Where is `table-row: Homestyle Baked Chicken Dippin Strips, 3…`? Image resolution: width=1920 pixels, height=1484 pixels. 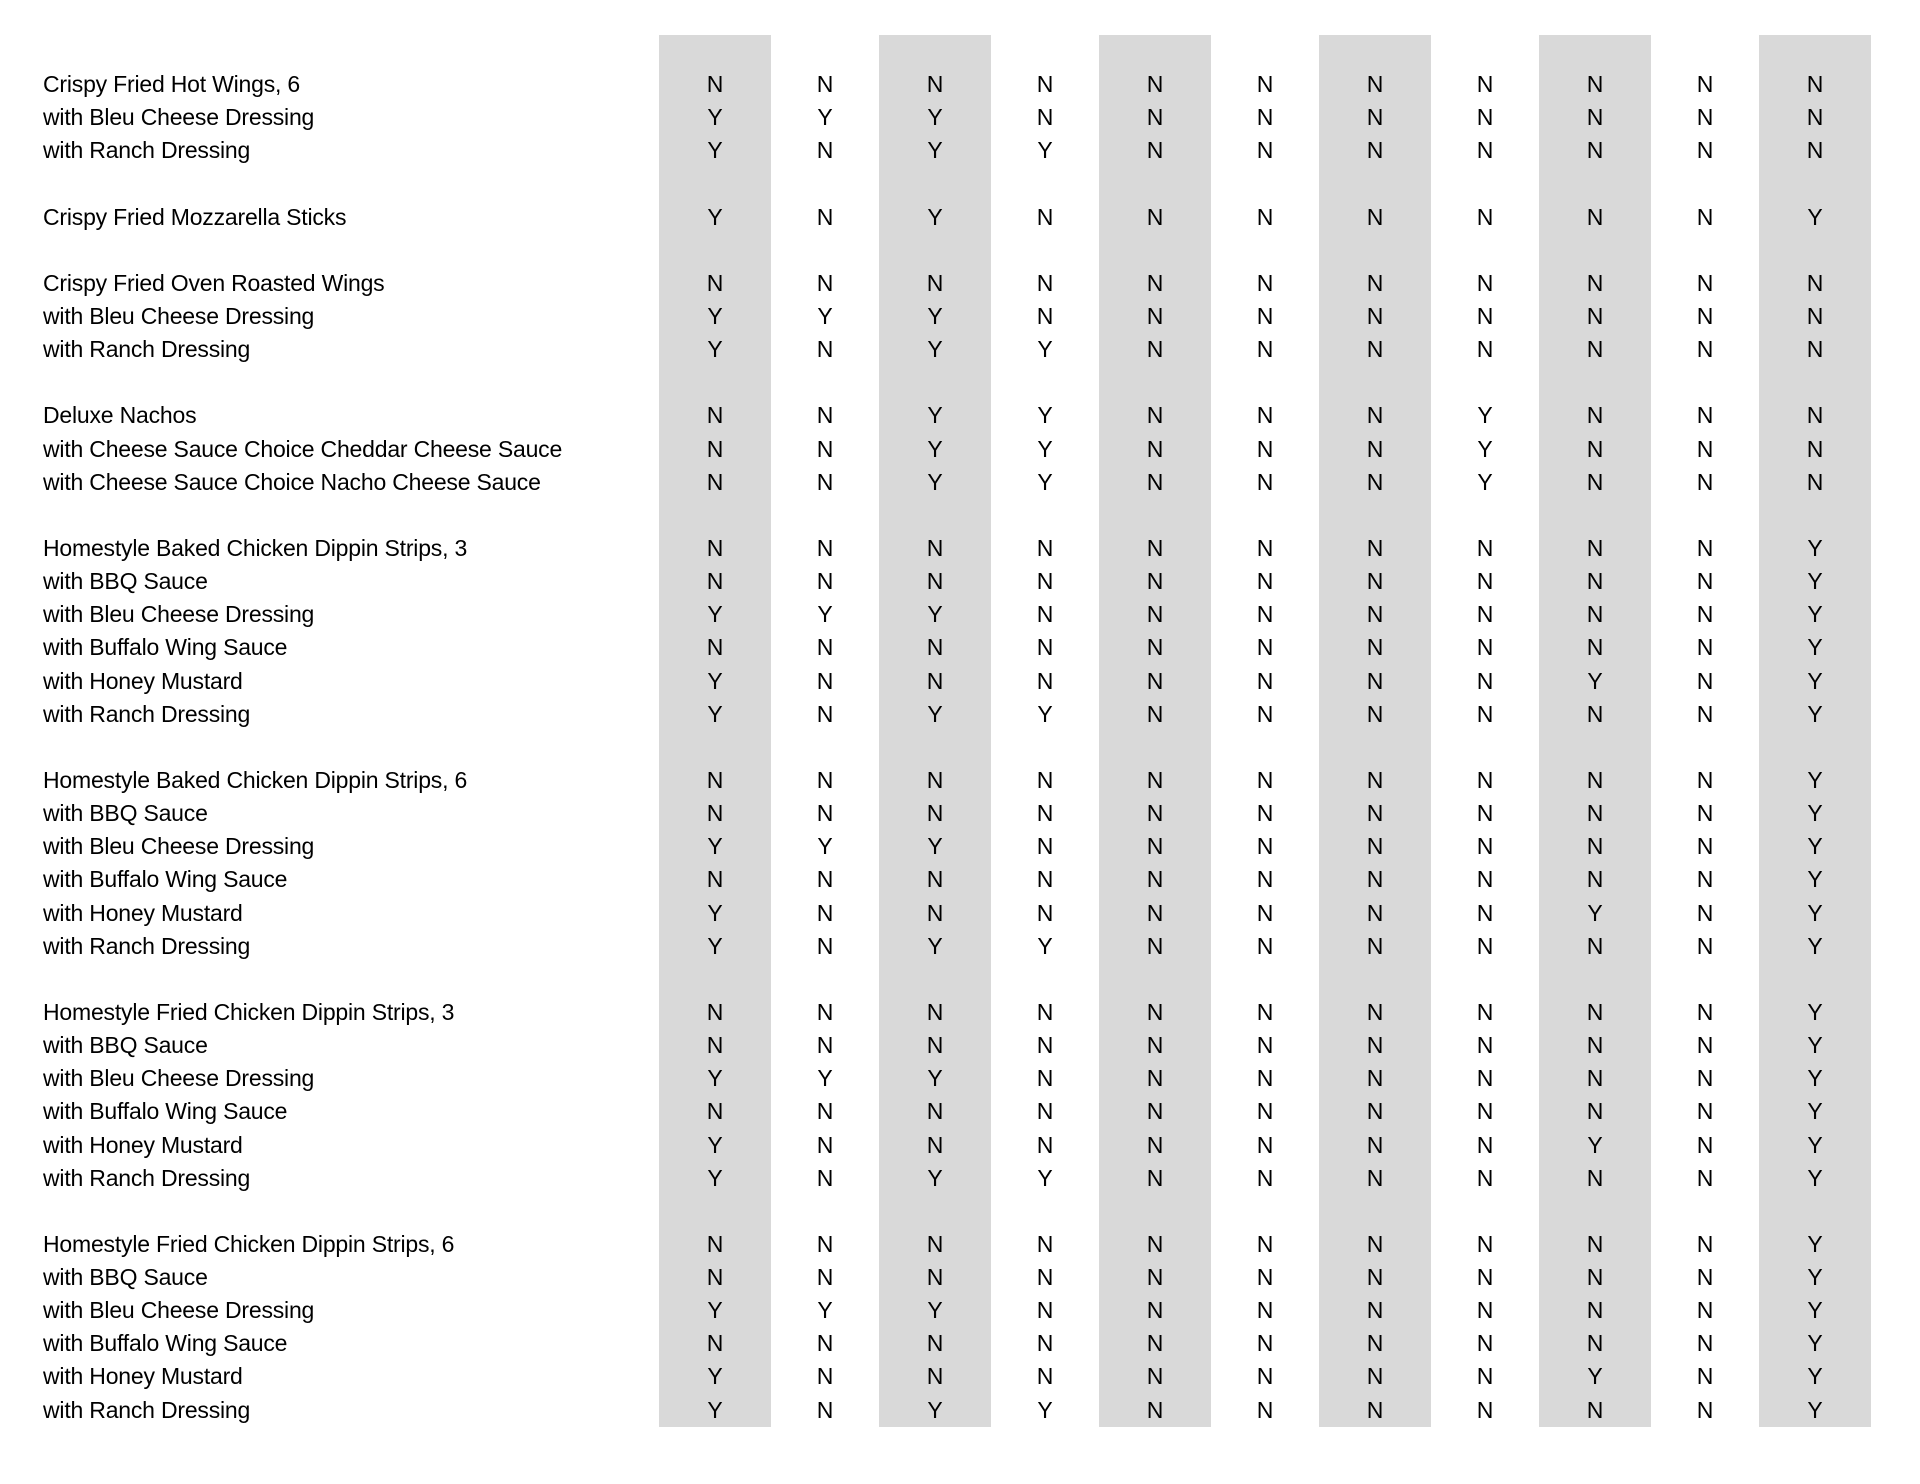
table-row: Homestyle Baked Chicken Dippin Strips, 3… is located at coordinates (960, 548).